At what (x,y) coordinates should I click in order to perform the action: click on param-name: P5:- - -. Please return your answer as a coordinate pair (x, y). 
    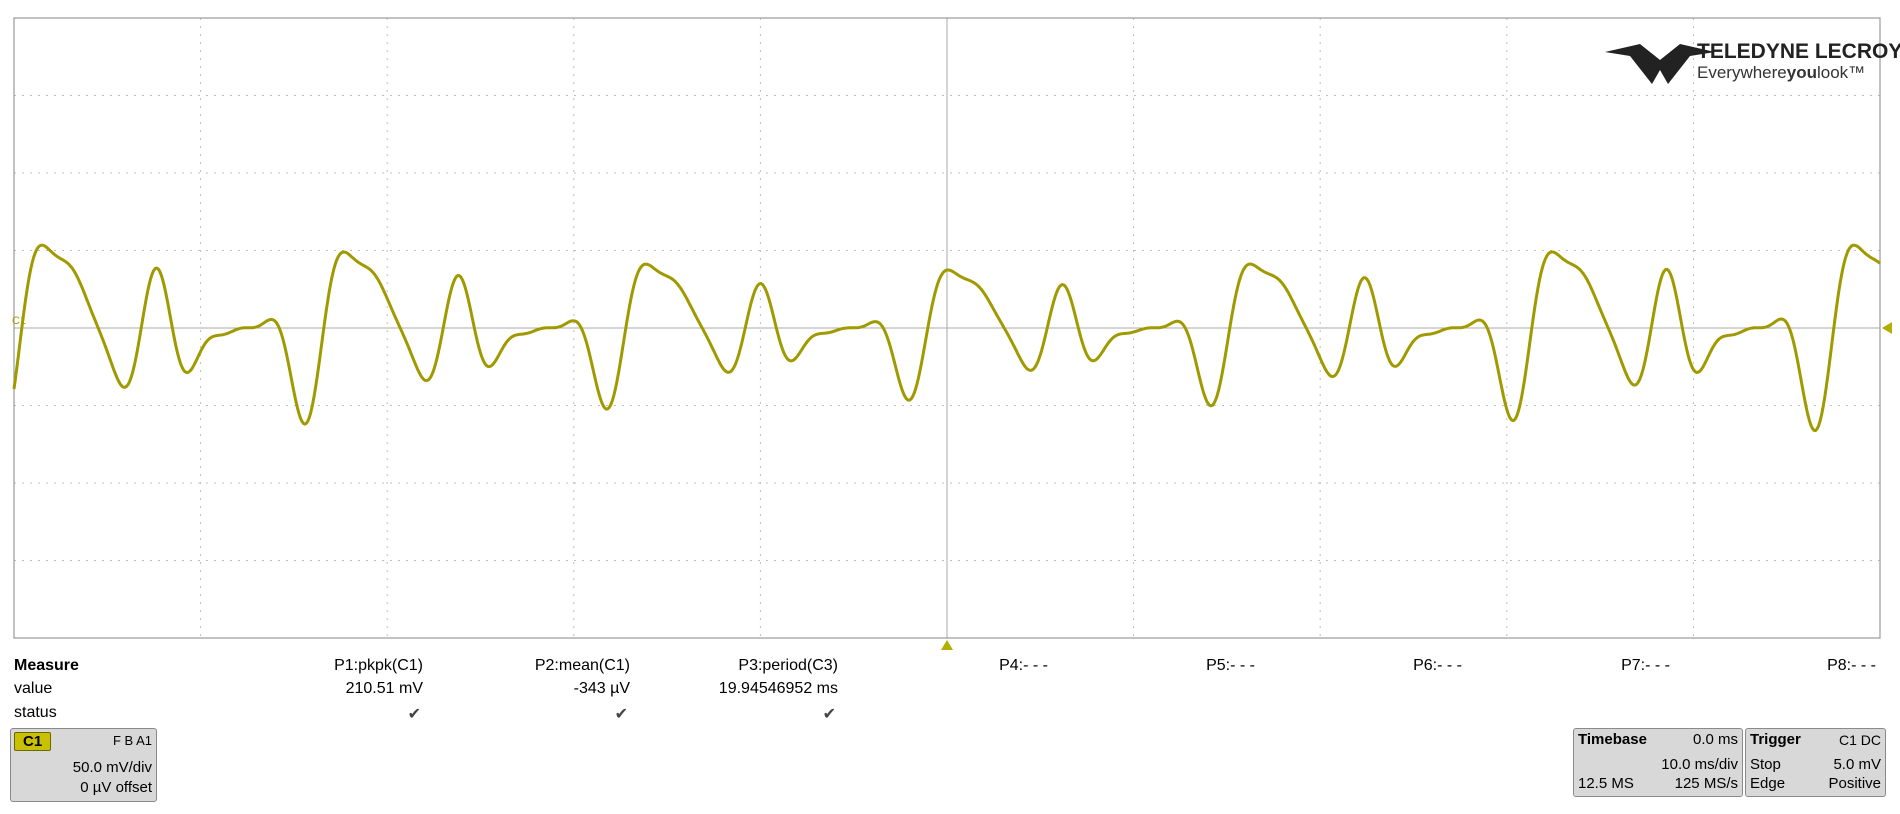
    Looking at the image, I should click on (1230, 665).